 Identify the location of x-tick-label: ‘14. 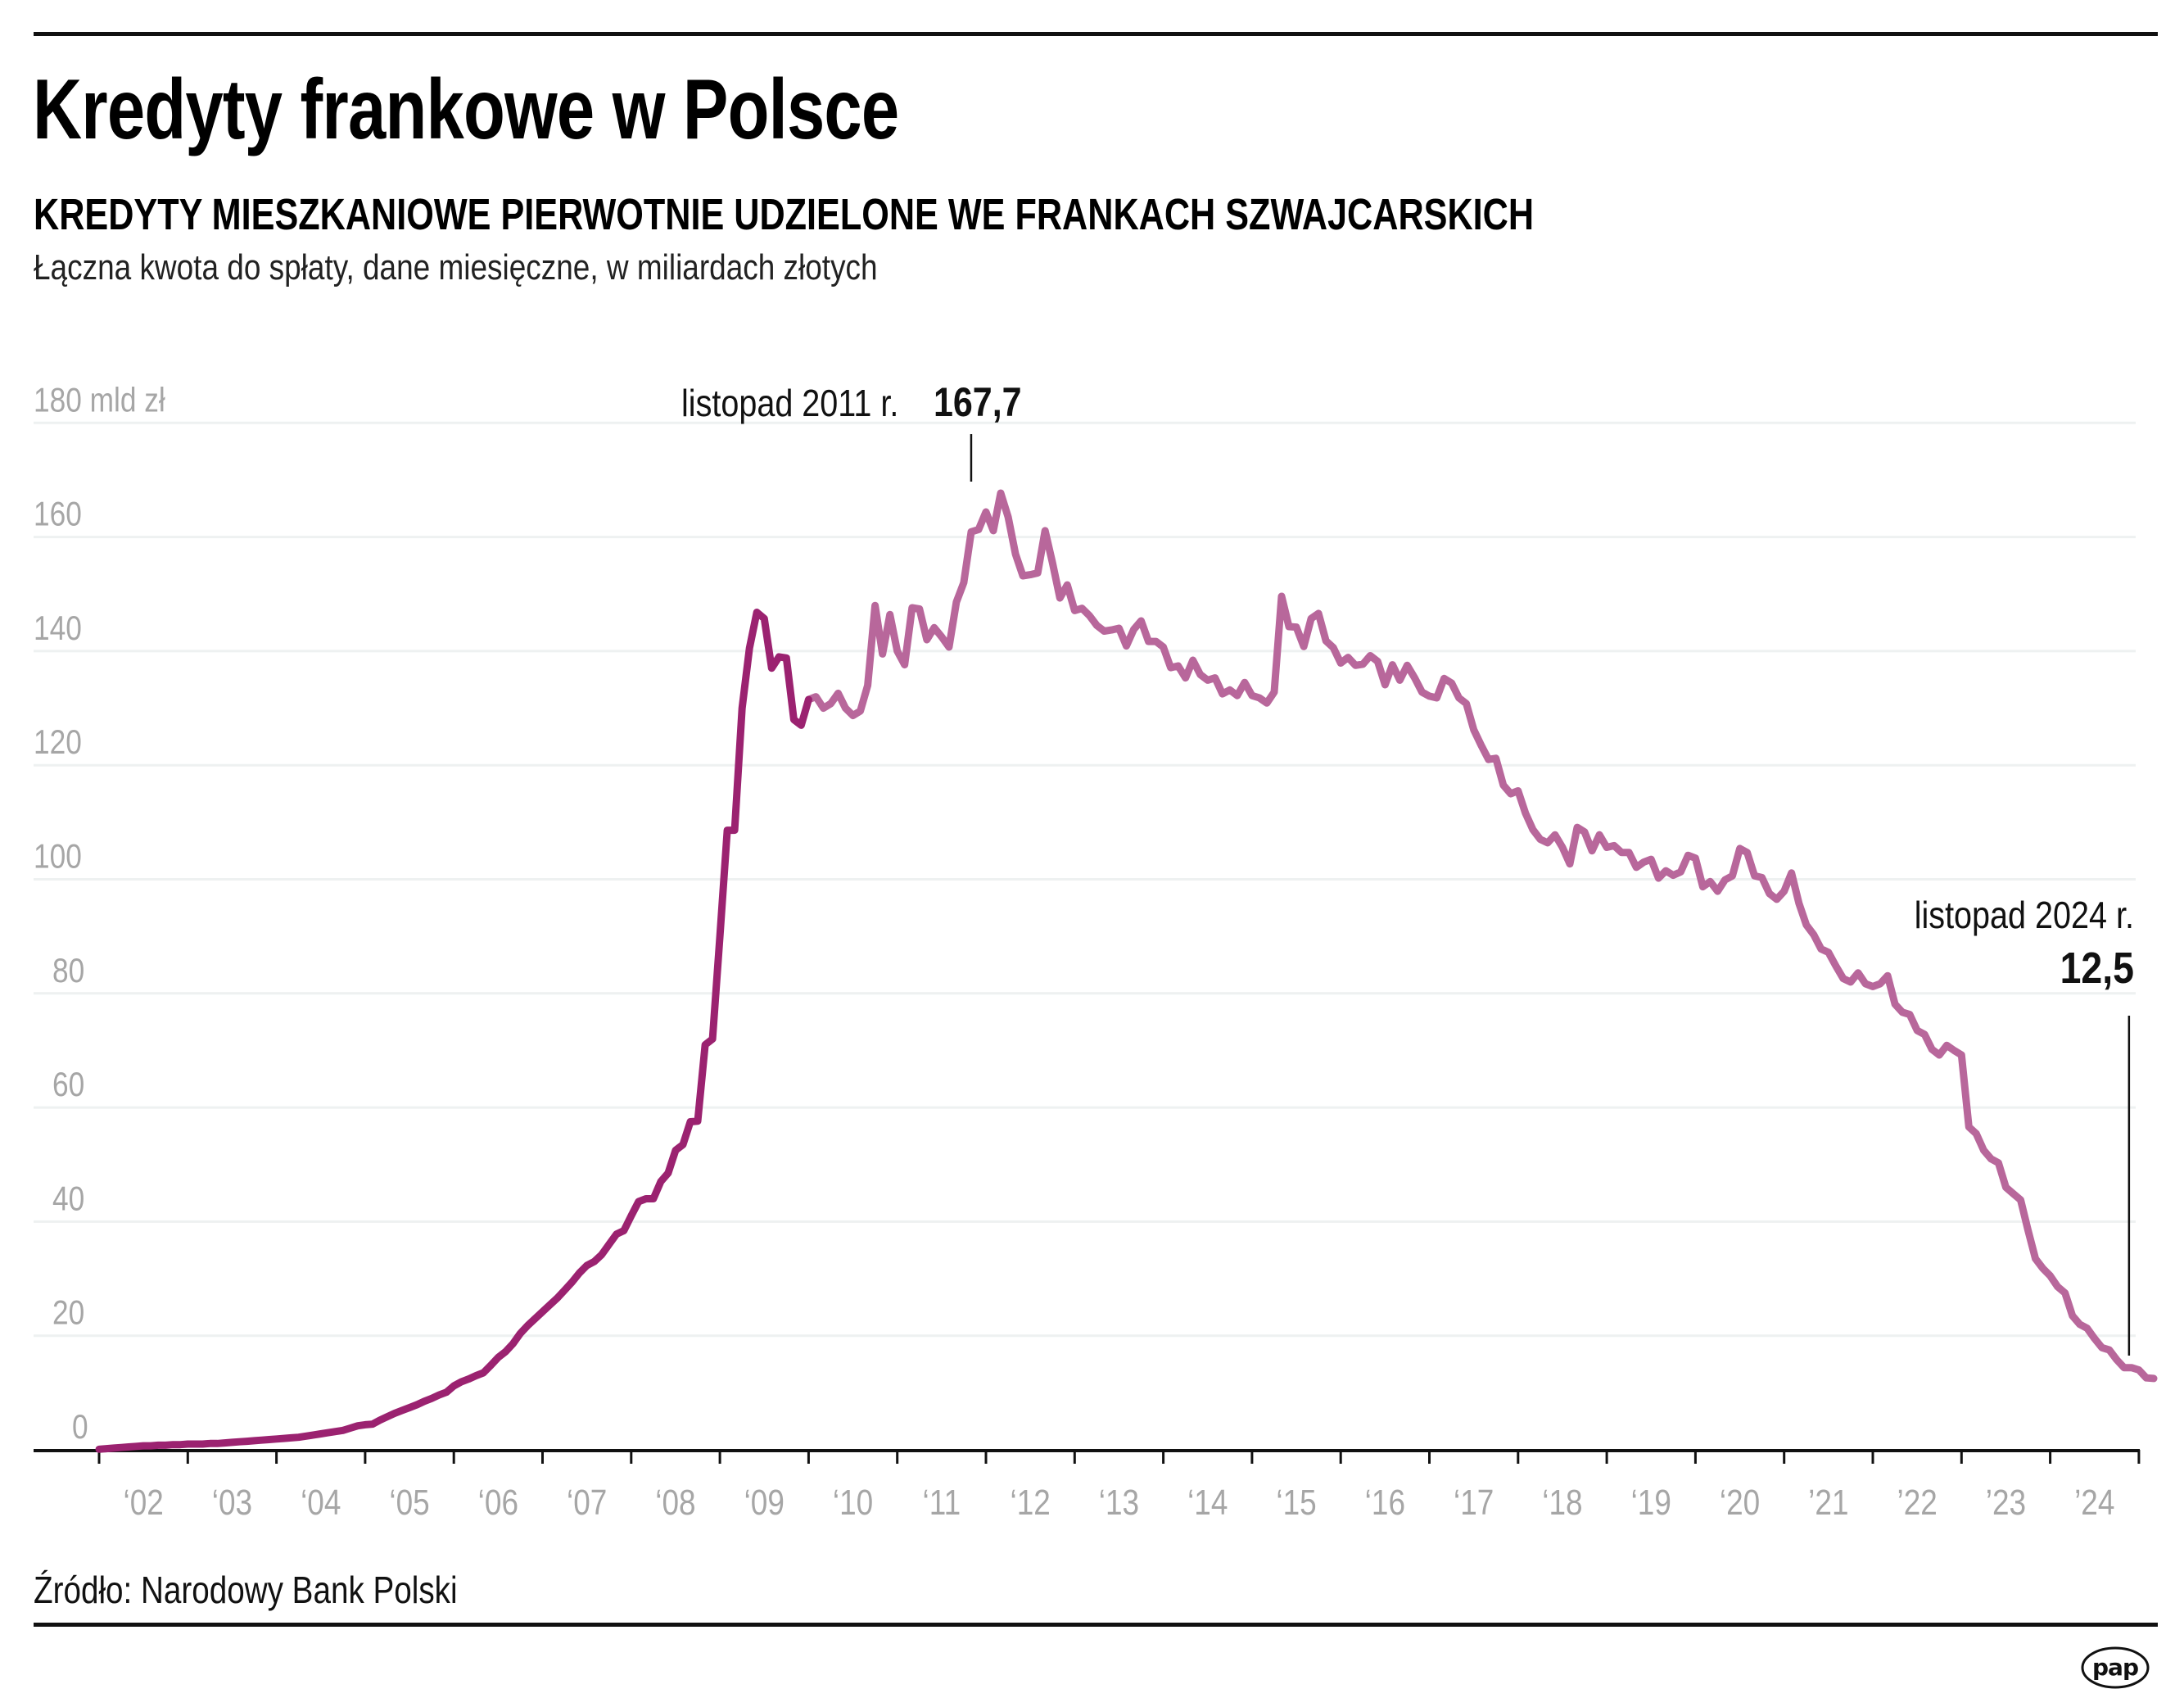
(1207, 1503).